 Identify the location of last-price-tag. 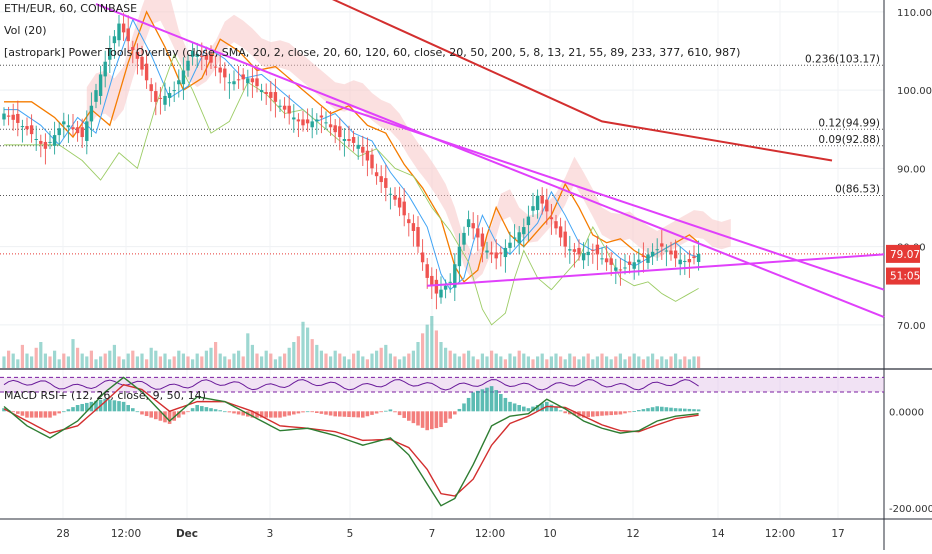
(903, 253).